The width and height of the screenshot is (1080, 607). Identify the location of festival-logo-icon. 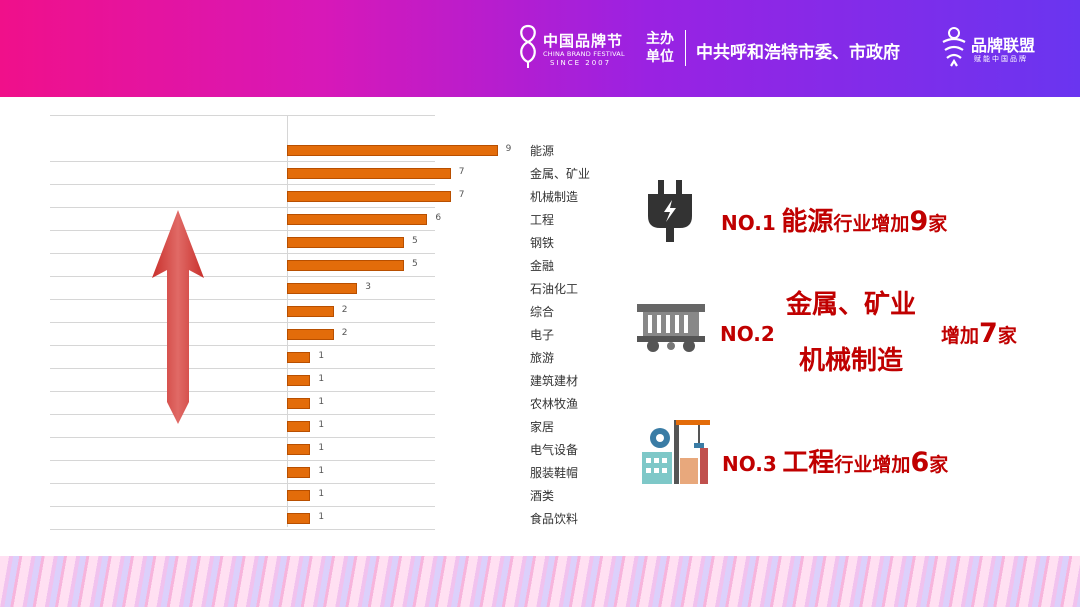
(528, 46).